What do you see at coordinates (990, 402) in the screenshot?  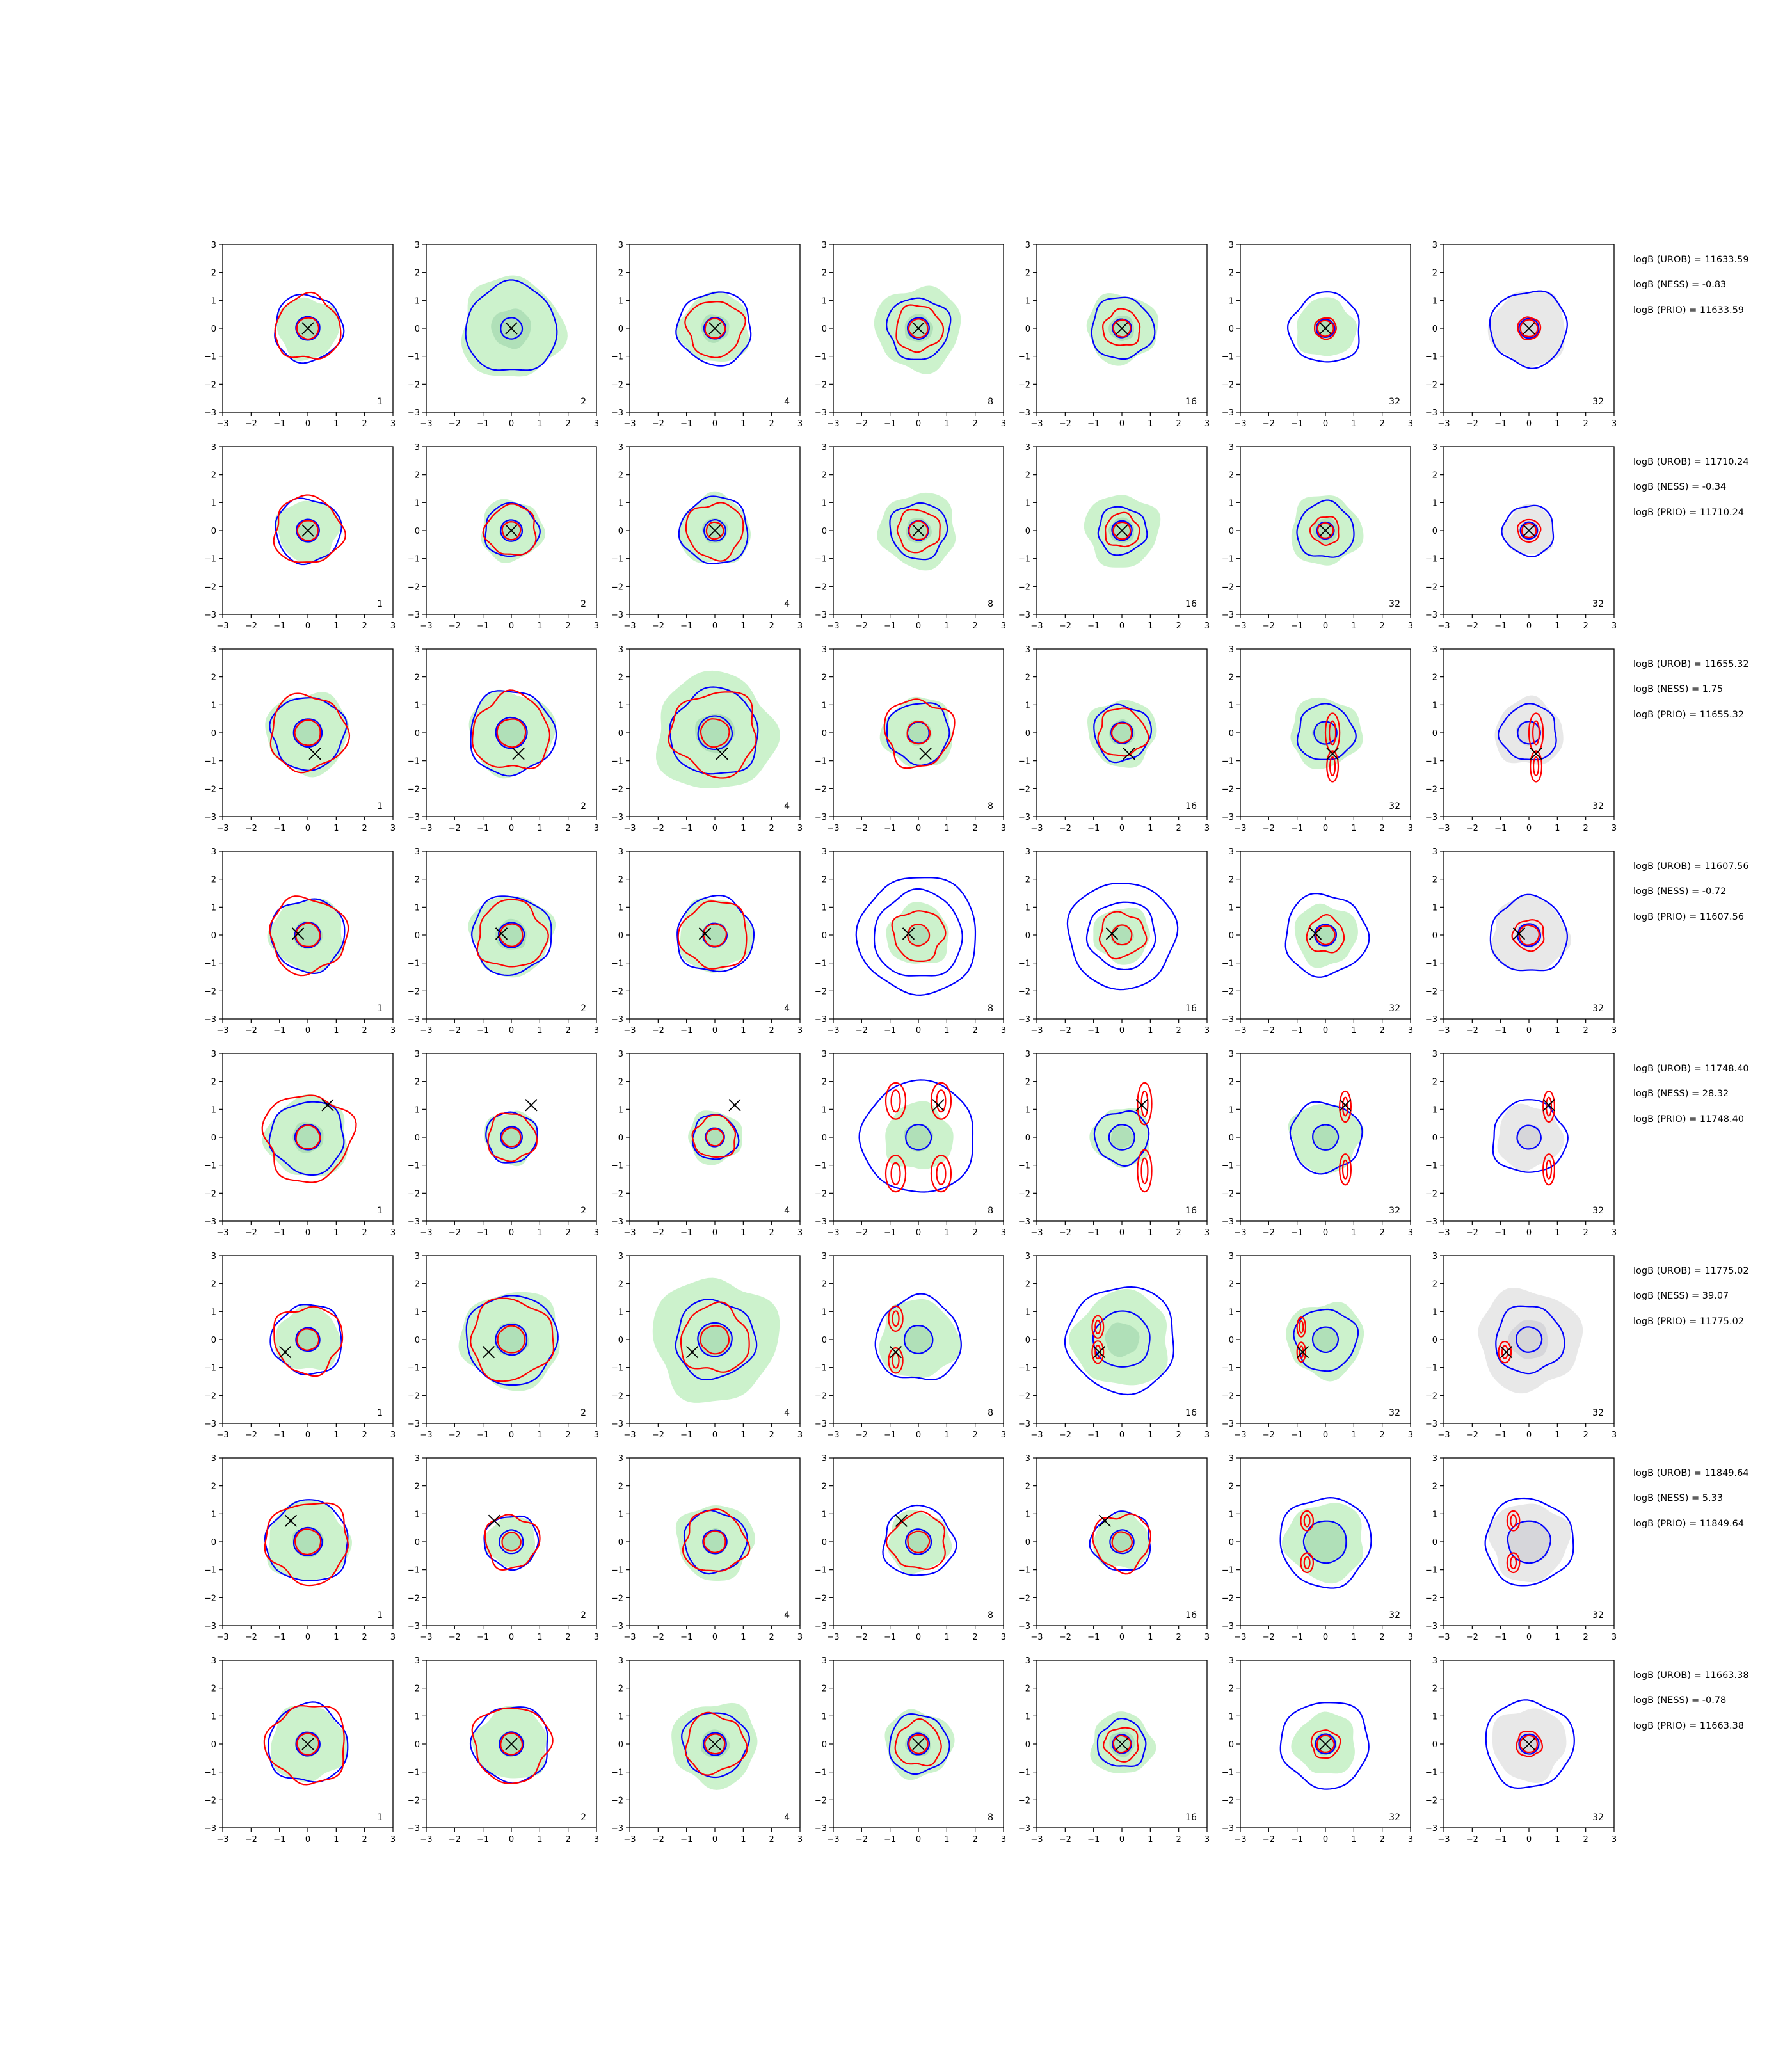 I see `panel-count-label: 8` at bounding box center [990, 402].